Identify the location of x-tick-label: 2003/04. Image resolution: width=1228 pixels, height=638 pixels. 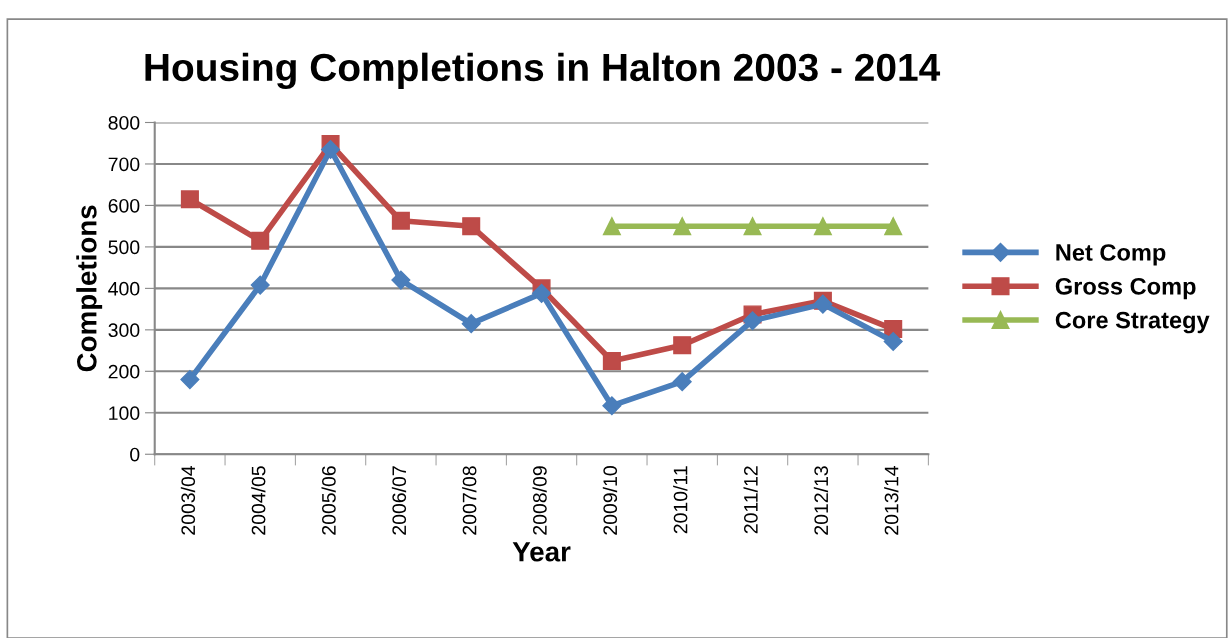
(188, 500).